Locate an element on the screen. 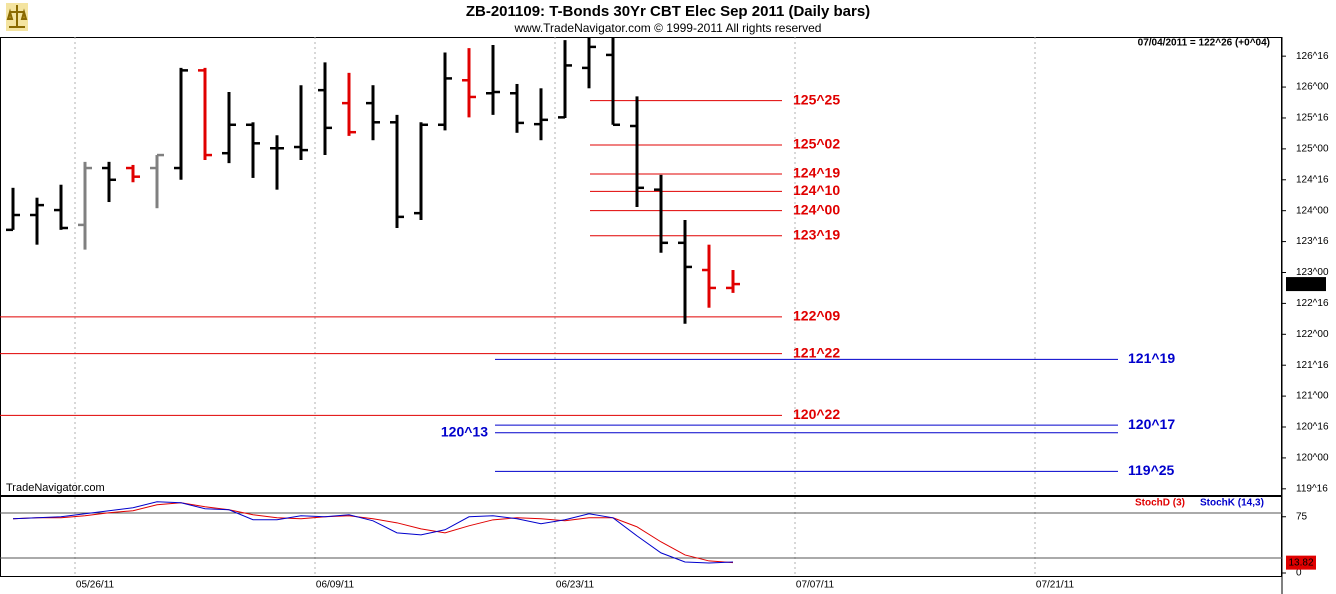 The height and width of the screenshot is (594, 1336). level-label: 120^13 is located at coordinates (464, 432).